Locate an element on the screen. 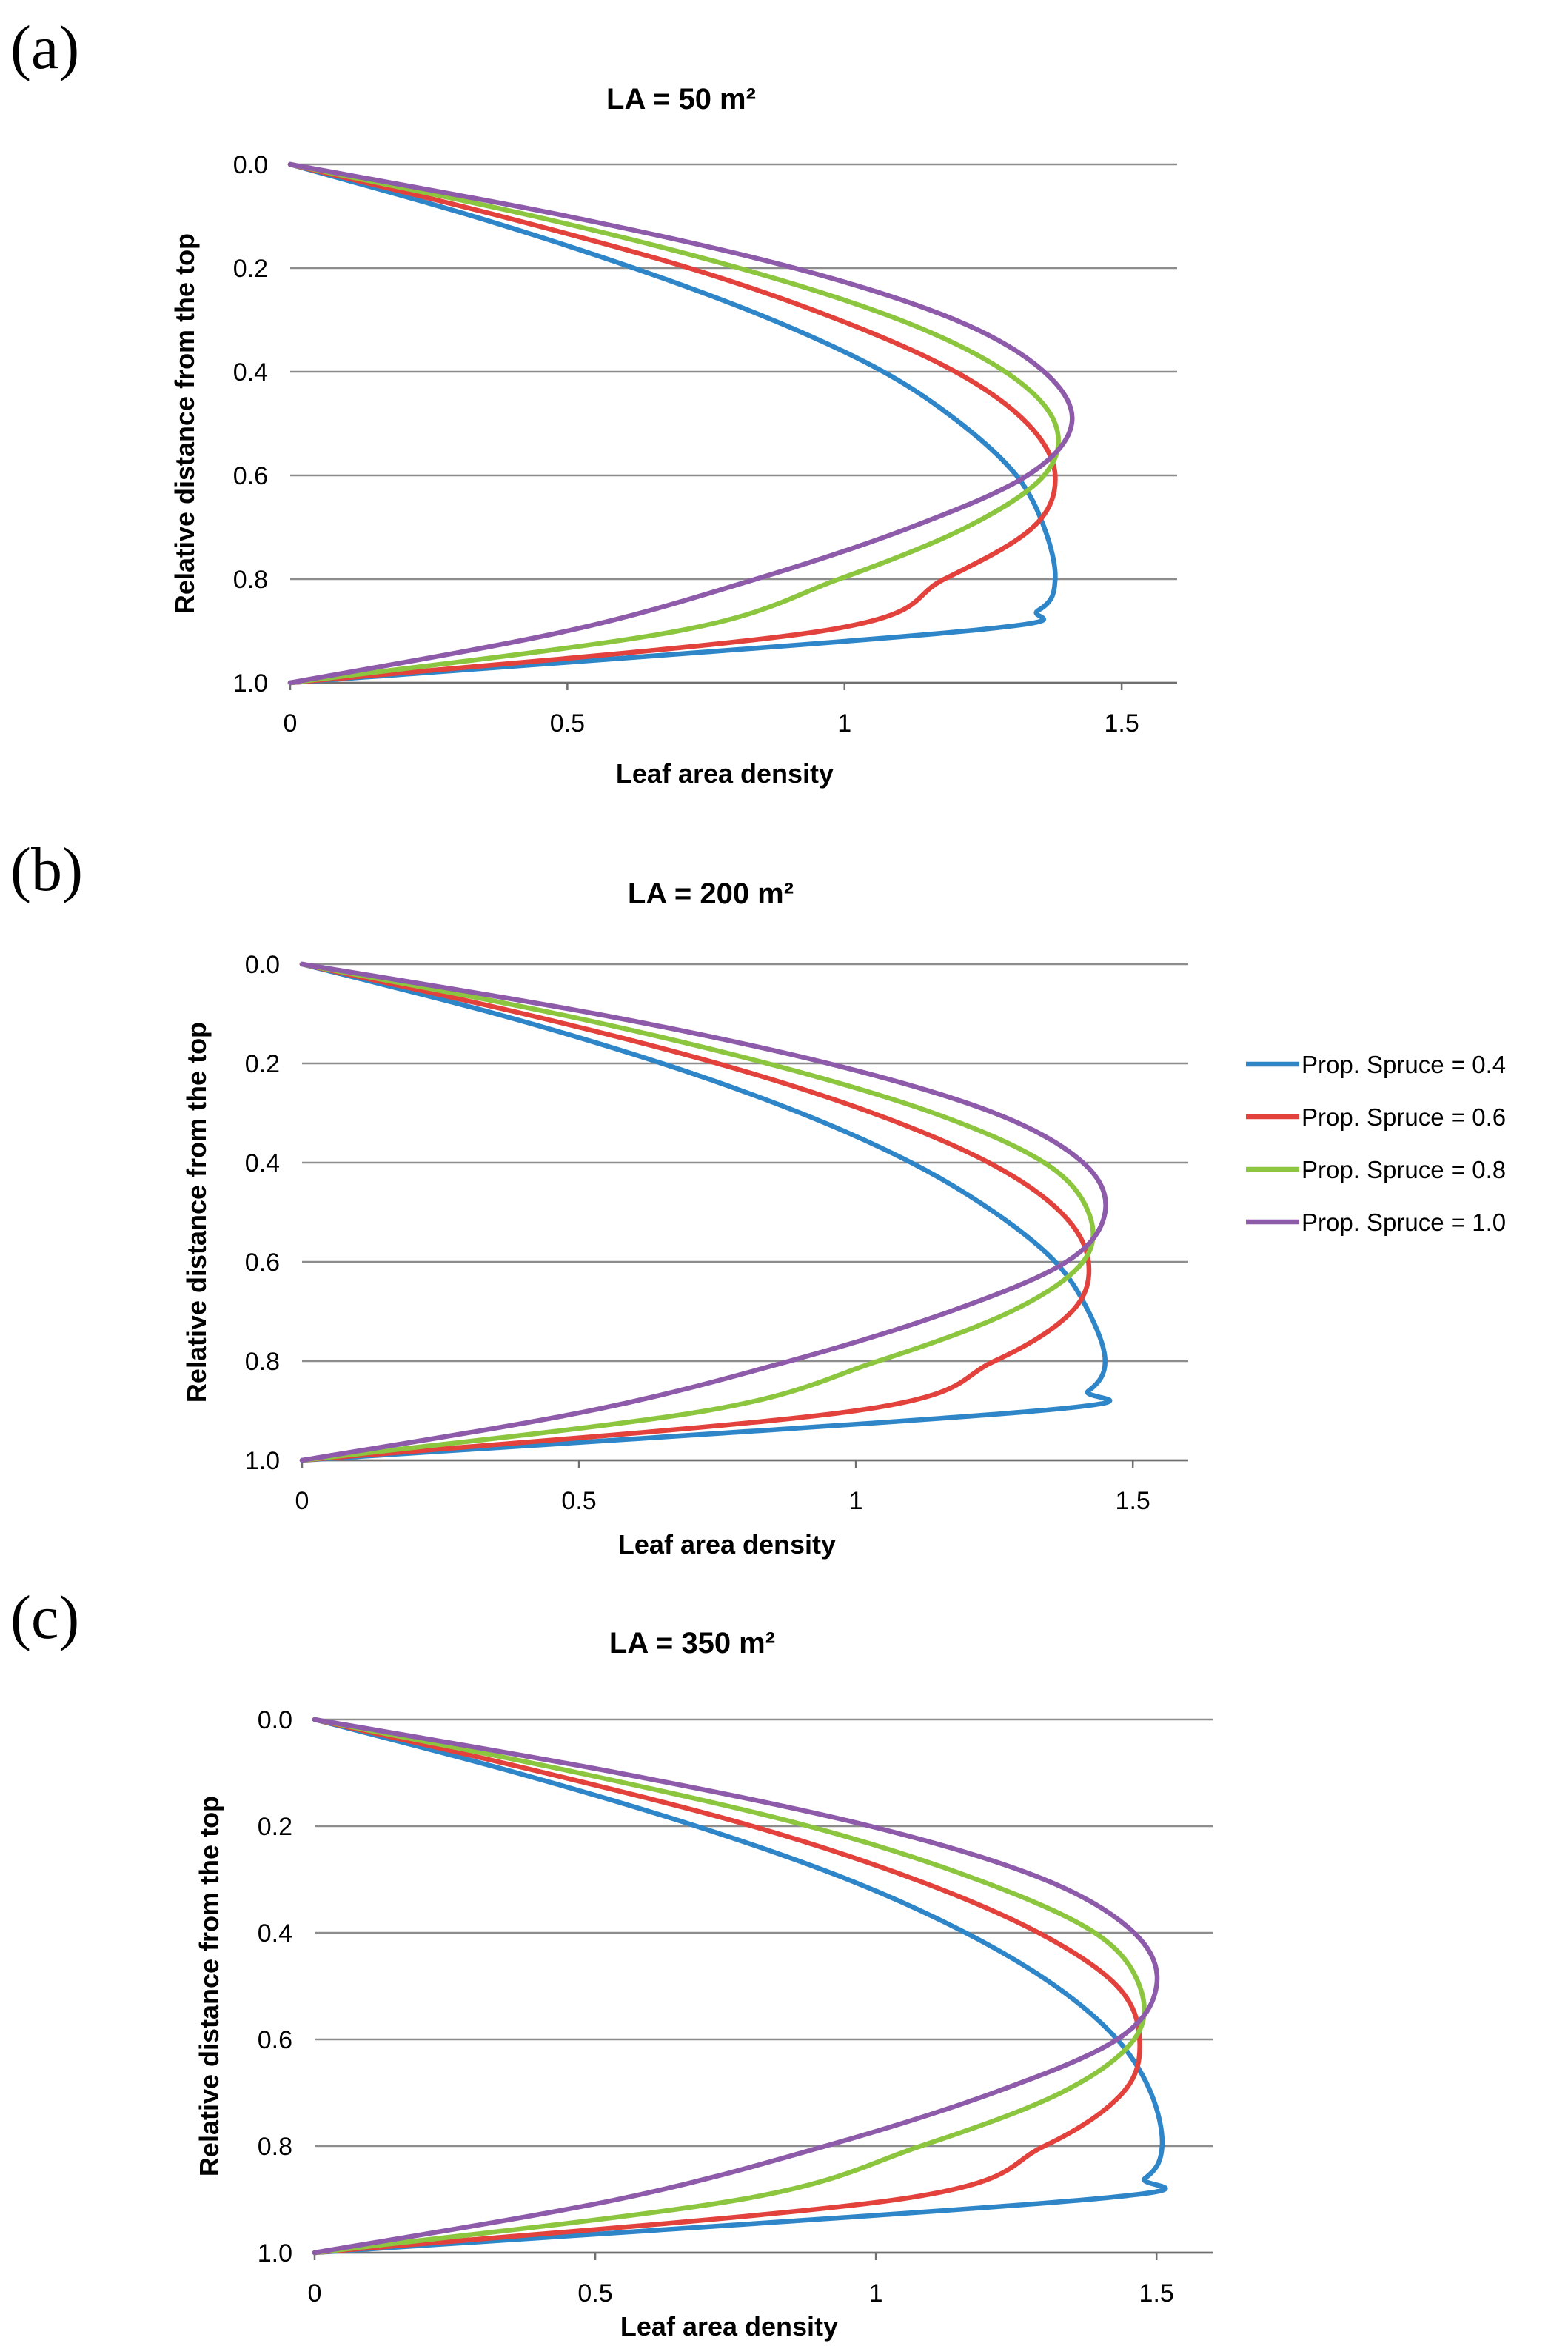 This screenshot has height=2346, width=1568. panel-label: (b) is located at coordinates (46, 869).